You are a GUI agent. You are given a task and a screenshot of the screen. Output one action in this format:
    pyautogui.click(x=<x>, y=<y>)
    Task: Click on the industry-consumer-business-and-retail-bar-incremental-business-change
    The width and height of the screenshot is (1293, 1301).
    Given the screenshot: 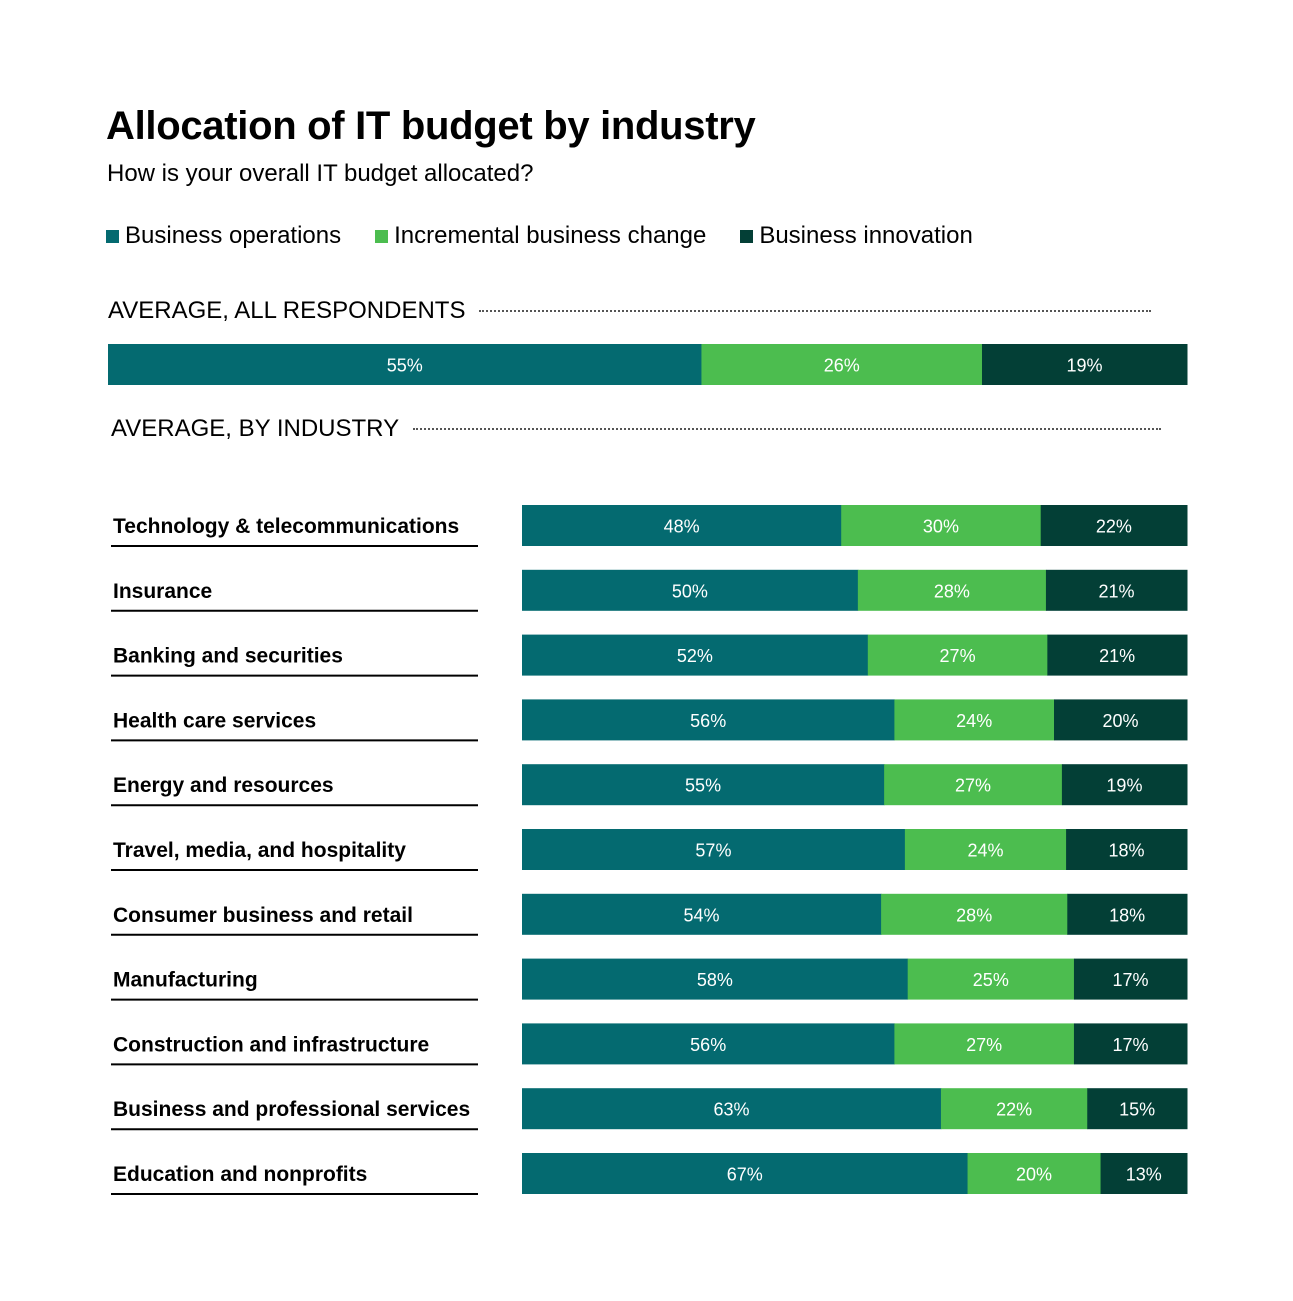 What is the action you would take?
    pyautogui.click(x=974, y=914)
    